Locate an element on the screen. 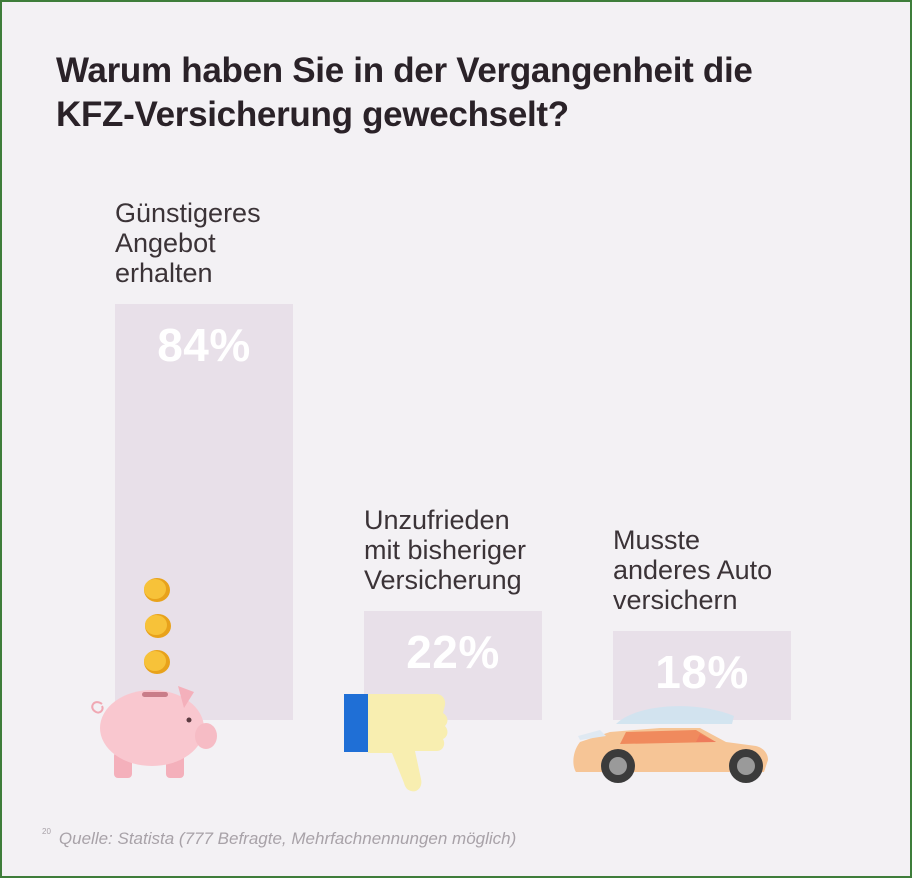 This screenshot has height=878, width=912. thumbs-down-icon is located at coordinates (396, 743).